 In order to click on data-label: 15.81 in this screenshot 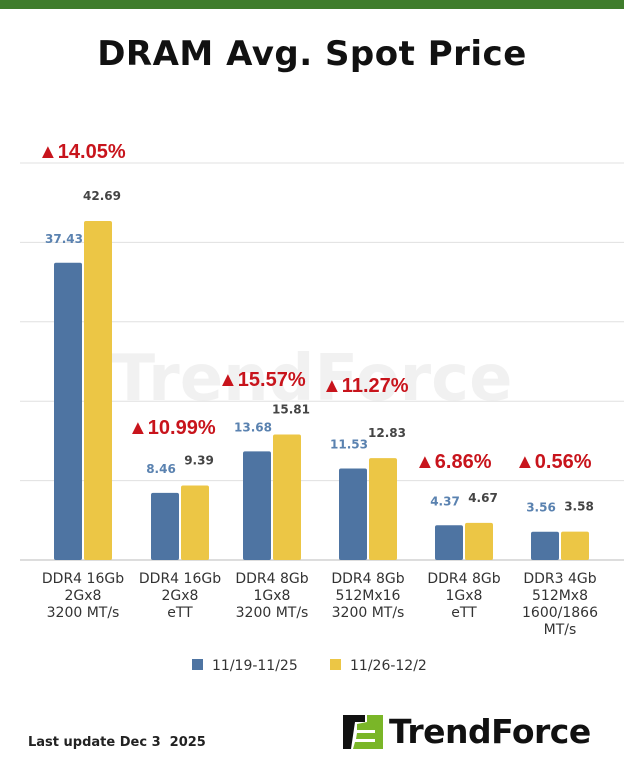, I will do `click(291, 409)`.